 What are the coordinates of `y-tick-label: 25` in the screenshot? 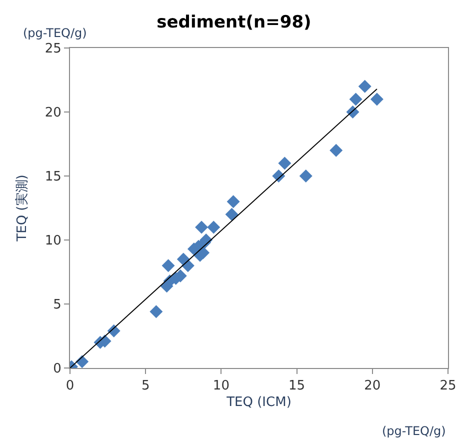 It's located at (53, 49).